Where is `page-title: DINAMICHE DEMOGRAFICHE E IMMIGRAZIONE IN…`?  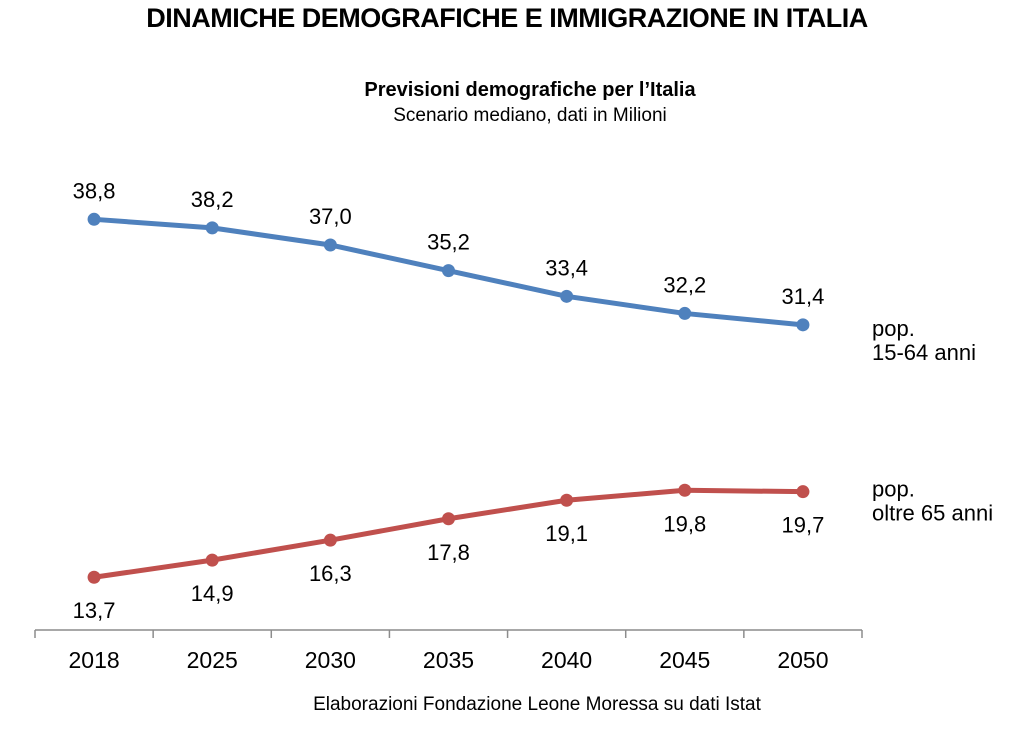 page-title: DINAMICHE DEMOGRAFICHE E IMMIGRAZIONE IN… is located at coordinates (507, 18).